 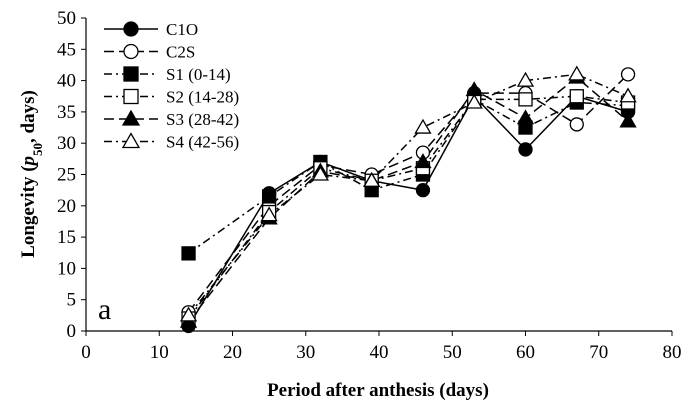 I want to click on legend-label: S4 (42-56), so click(x=202, y=142).